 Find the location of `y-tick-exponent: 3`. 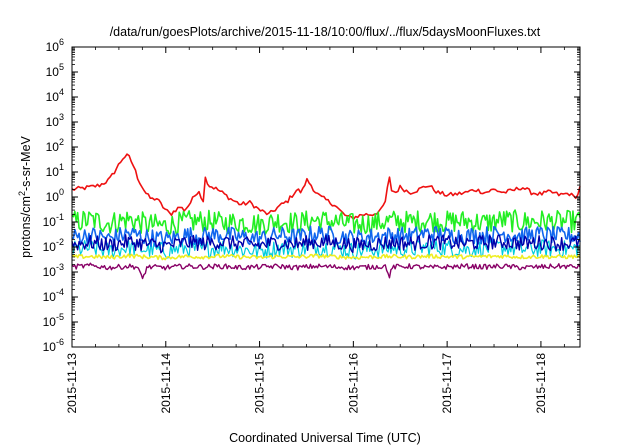

y-tick-exponent: 3 is located at coordinates (61, 117).